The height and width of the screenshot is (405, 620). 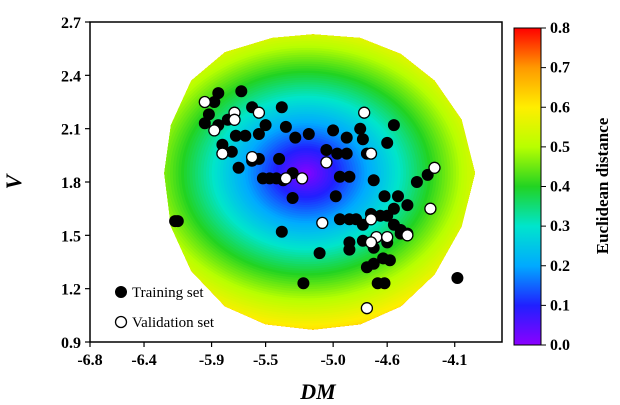 I want to click on x-axis: -6.8 -6.4 -5.9 -5.5 -5.0 -4.6 -4.1, so click(x=272, y=355).